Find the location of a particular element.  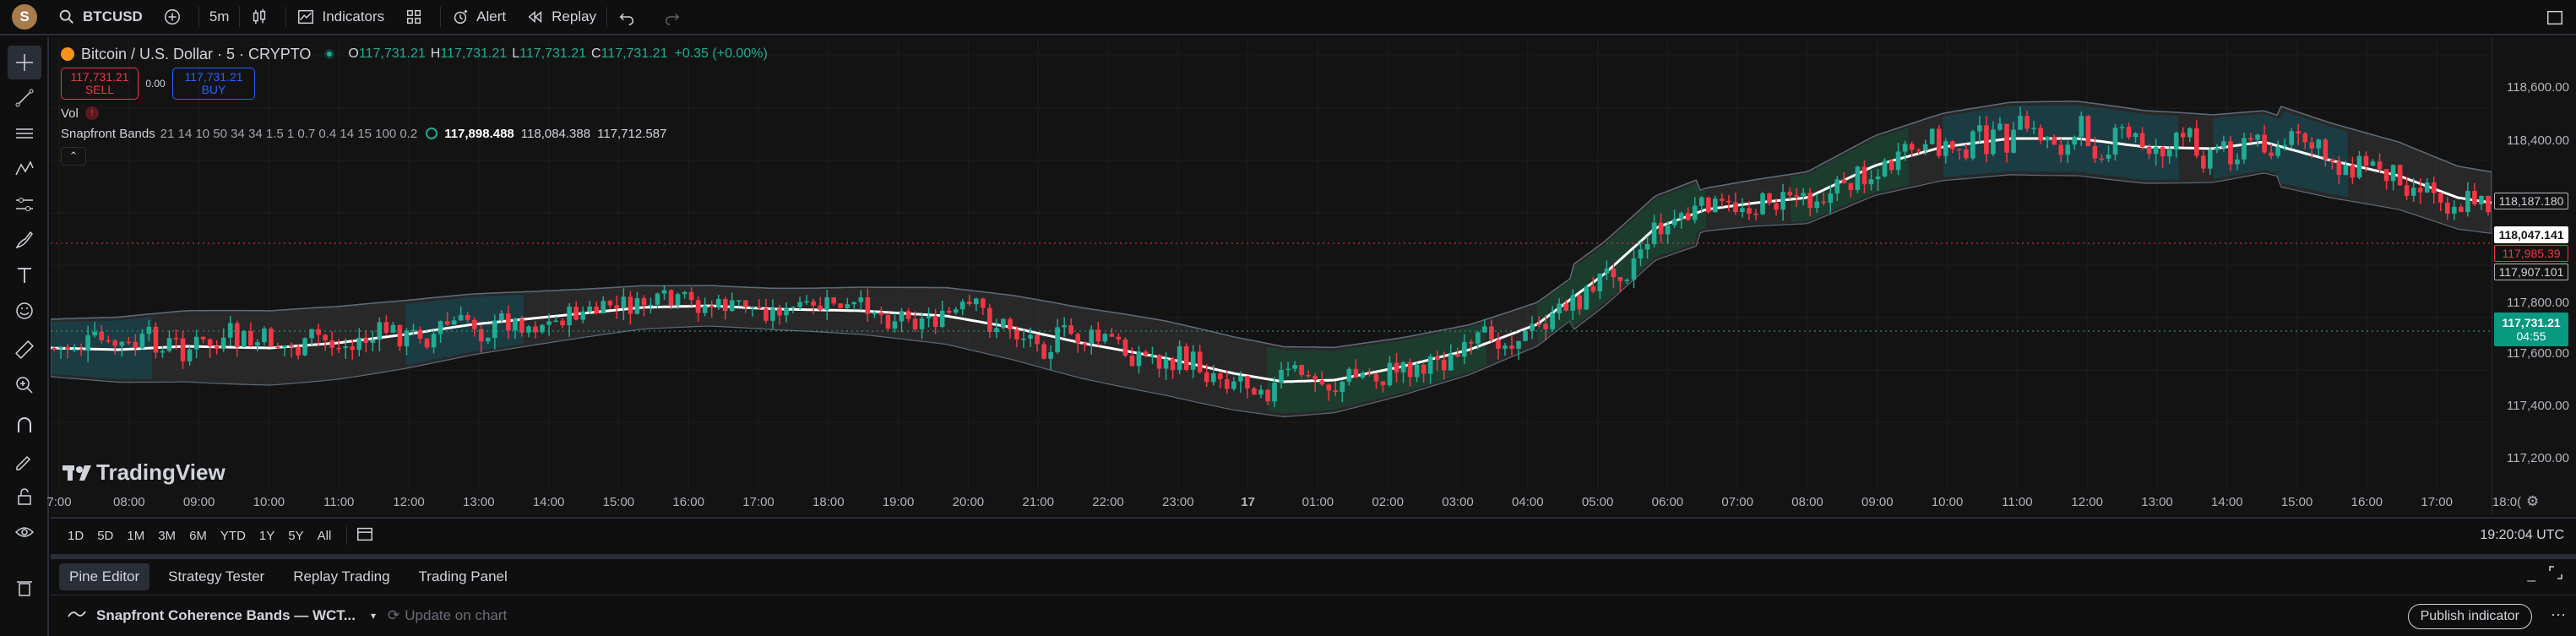

tab-strategy-tester: Strategy Tester is located at coordinates (216, 576).